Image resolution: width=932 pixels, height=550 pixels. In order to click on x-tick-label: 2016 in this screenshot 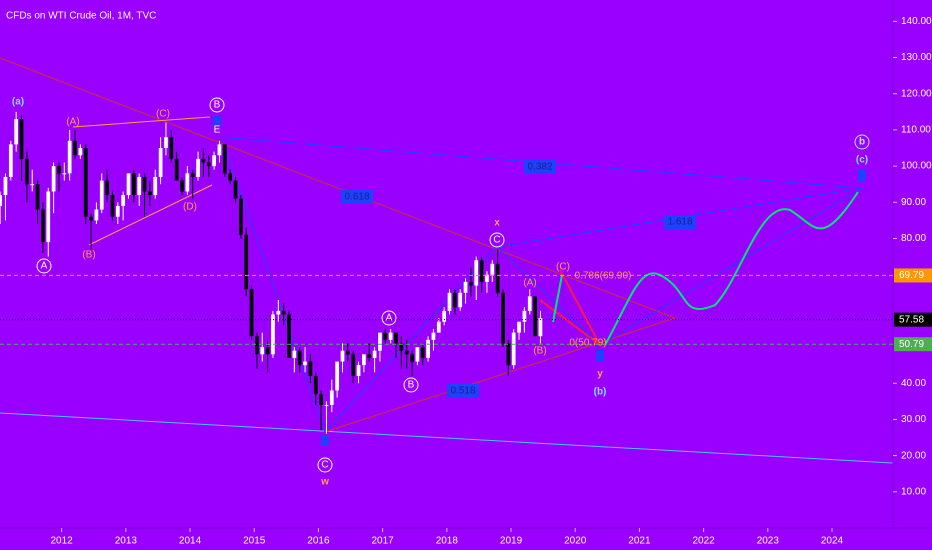, I will do `click(318, 541)`.